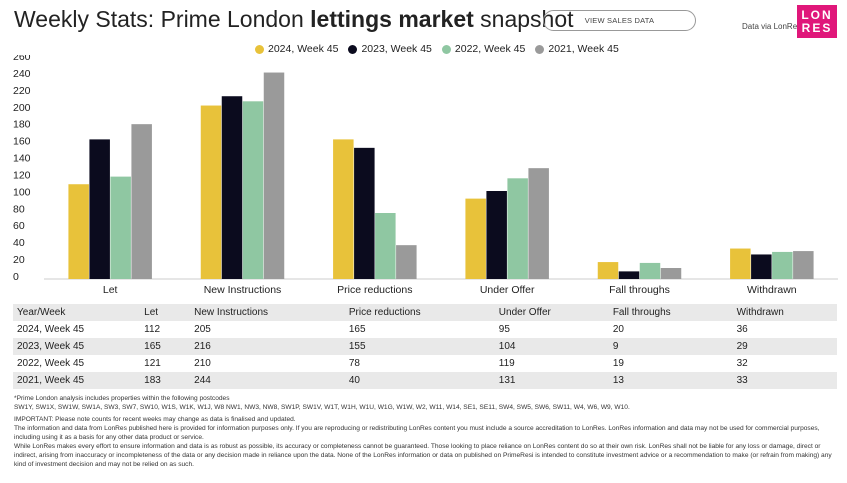 This screenshot has height=483, width=847. What do you see at coordinates (152, 380) in the screenshot?
I see `table-cell: 183` at bounding box center [152, 380].